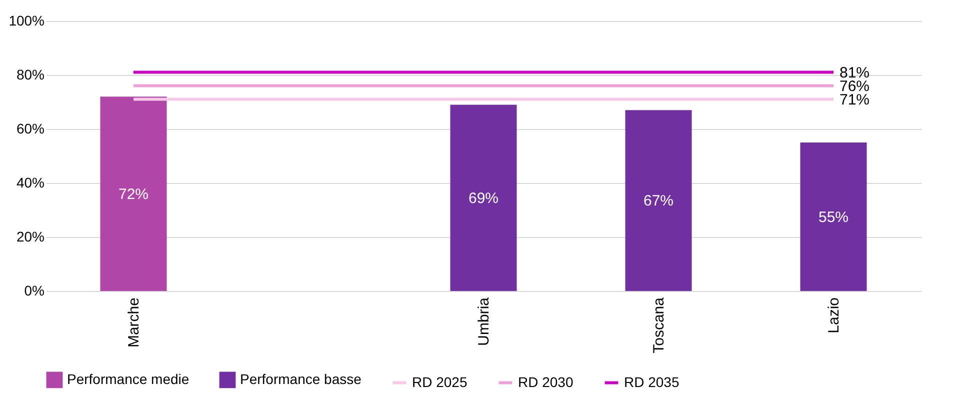 The image size is (959, 410). I want to click on legend-label: Performance medie, so click(128, 378).